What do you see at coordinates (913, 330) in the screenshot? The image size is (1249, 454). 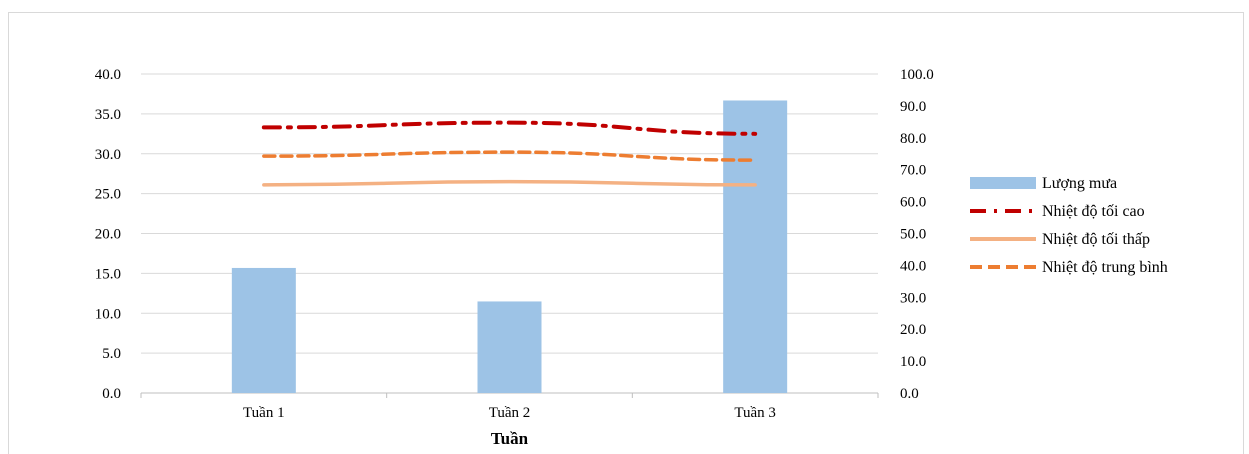 I see `y-right-tick-label: 20.0` at bounding box center [913, 330].